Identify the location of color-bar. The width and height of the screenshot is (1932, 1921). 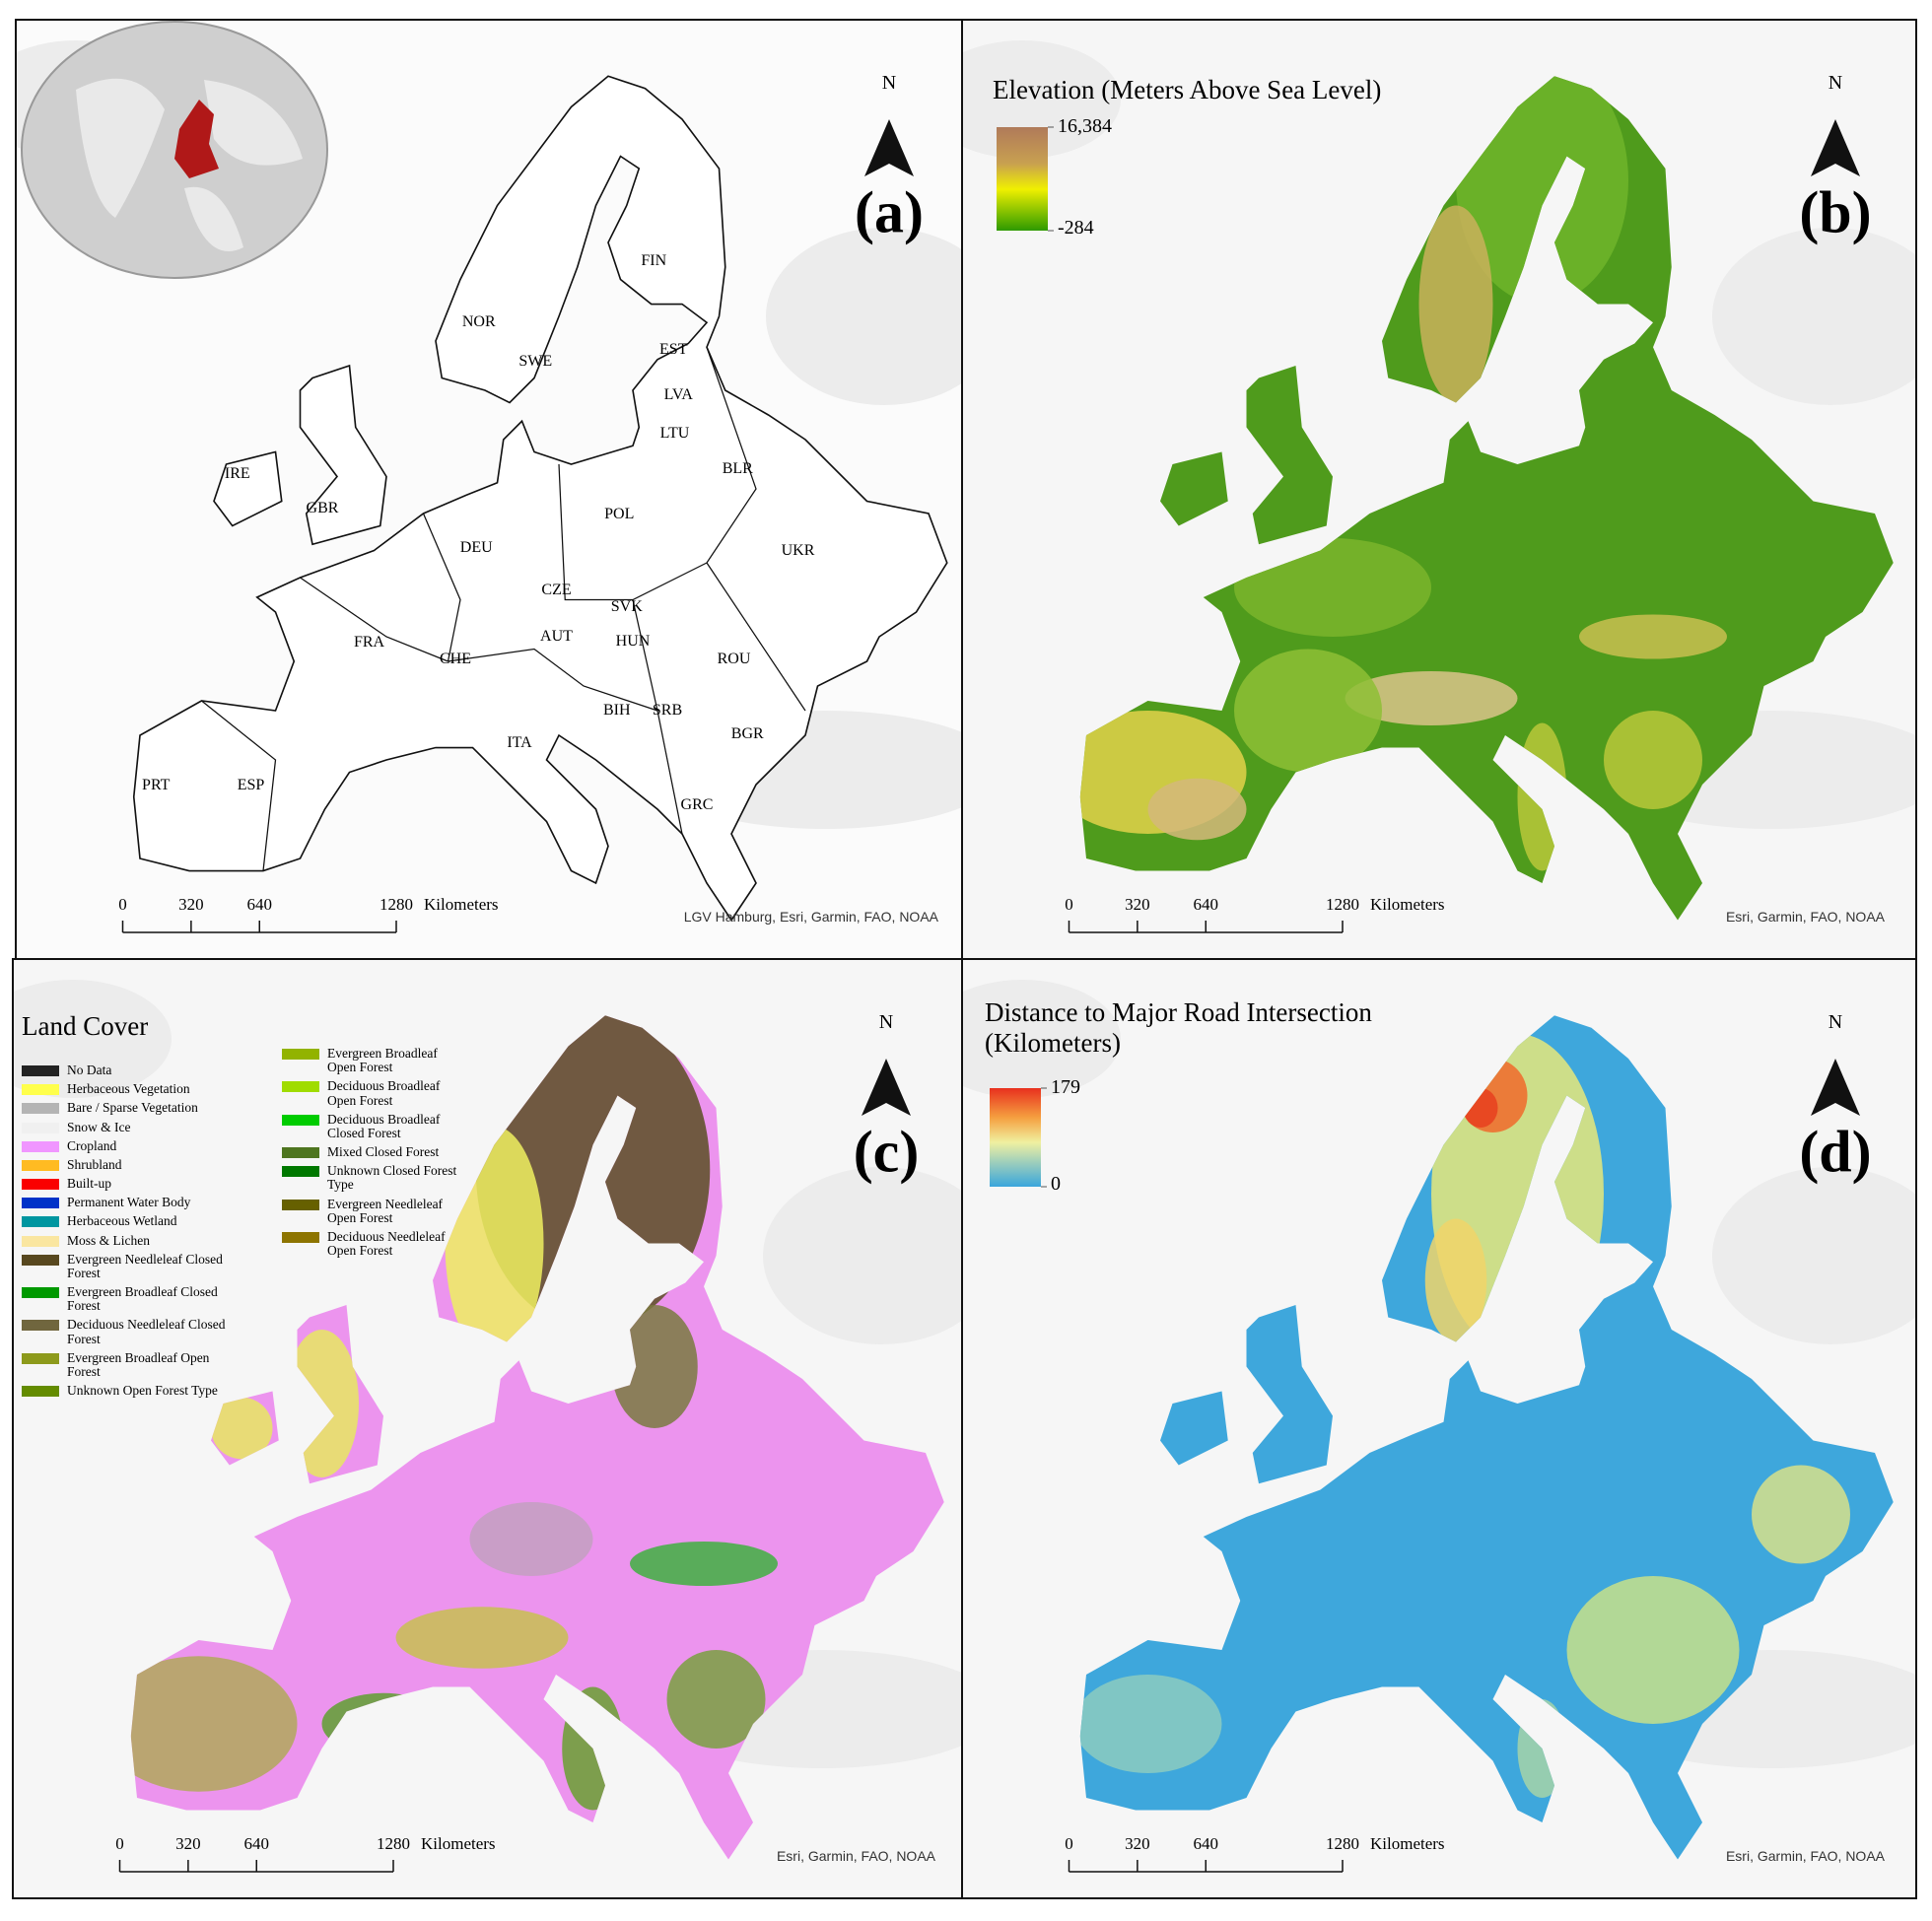
(1023, 179).